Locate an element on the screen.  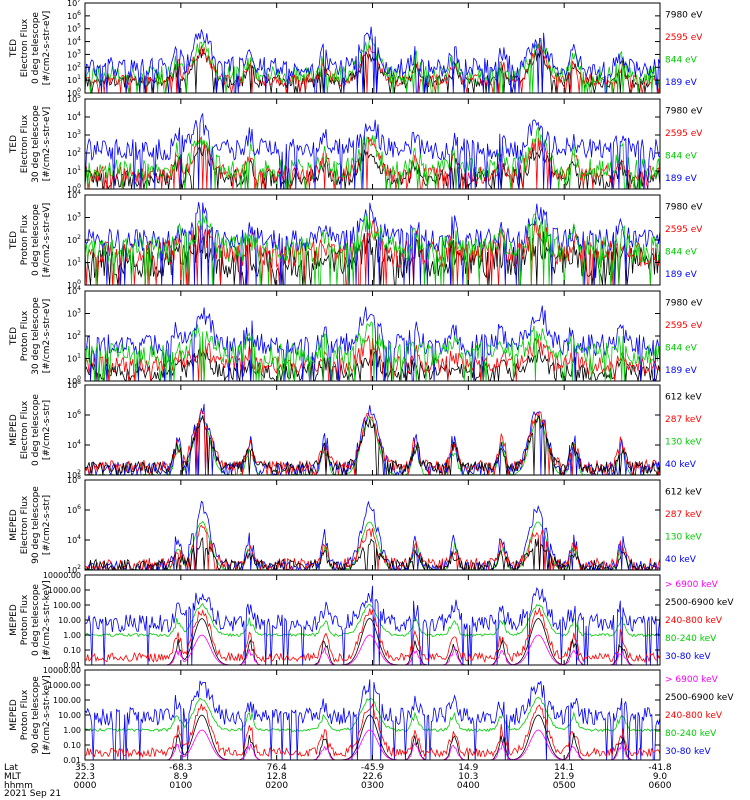
x-tick-label: 0600 is located at coordinates (660, 786).